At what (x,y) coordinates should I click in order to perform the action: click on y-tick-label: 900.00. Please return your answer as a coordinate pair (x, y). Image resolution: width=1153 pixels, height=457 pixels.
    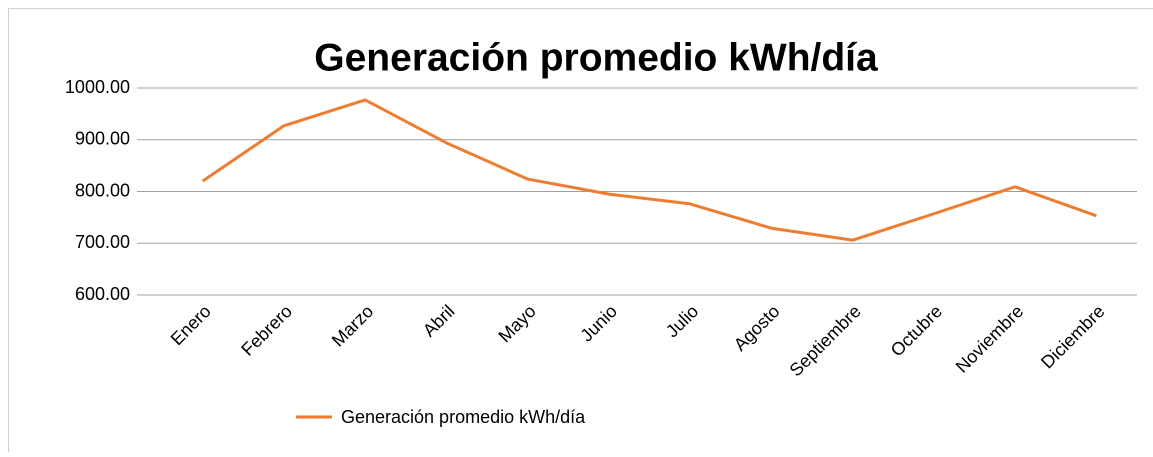
    Looking at the image, I should click on (102, 139).